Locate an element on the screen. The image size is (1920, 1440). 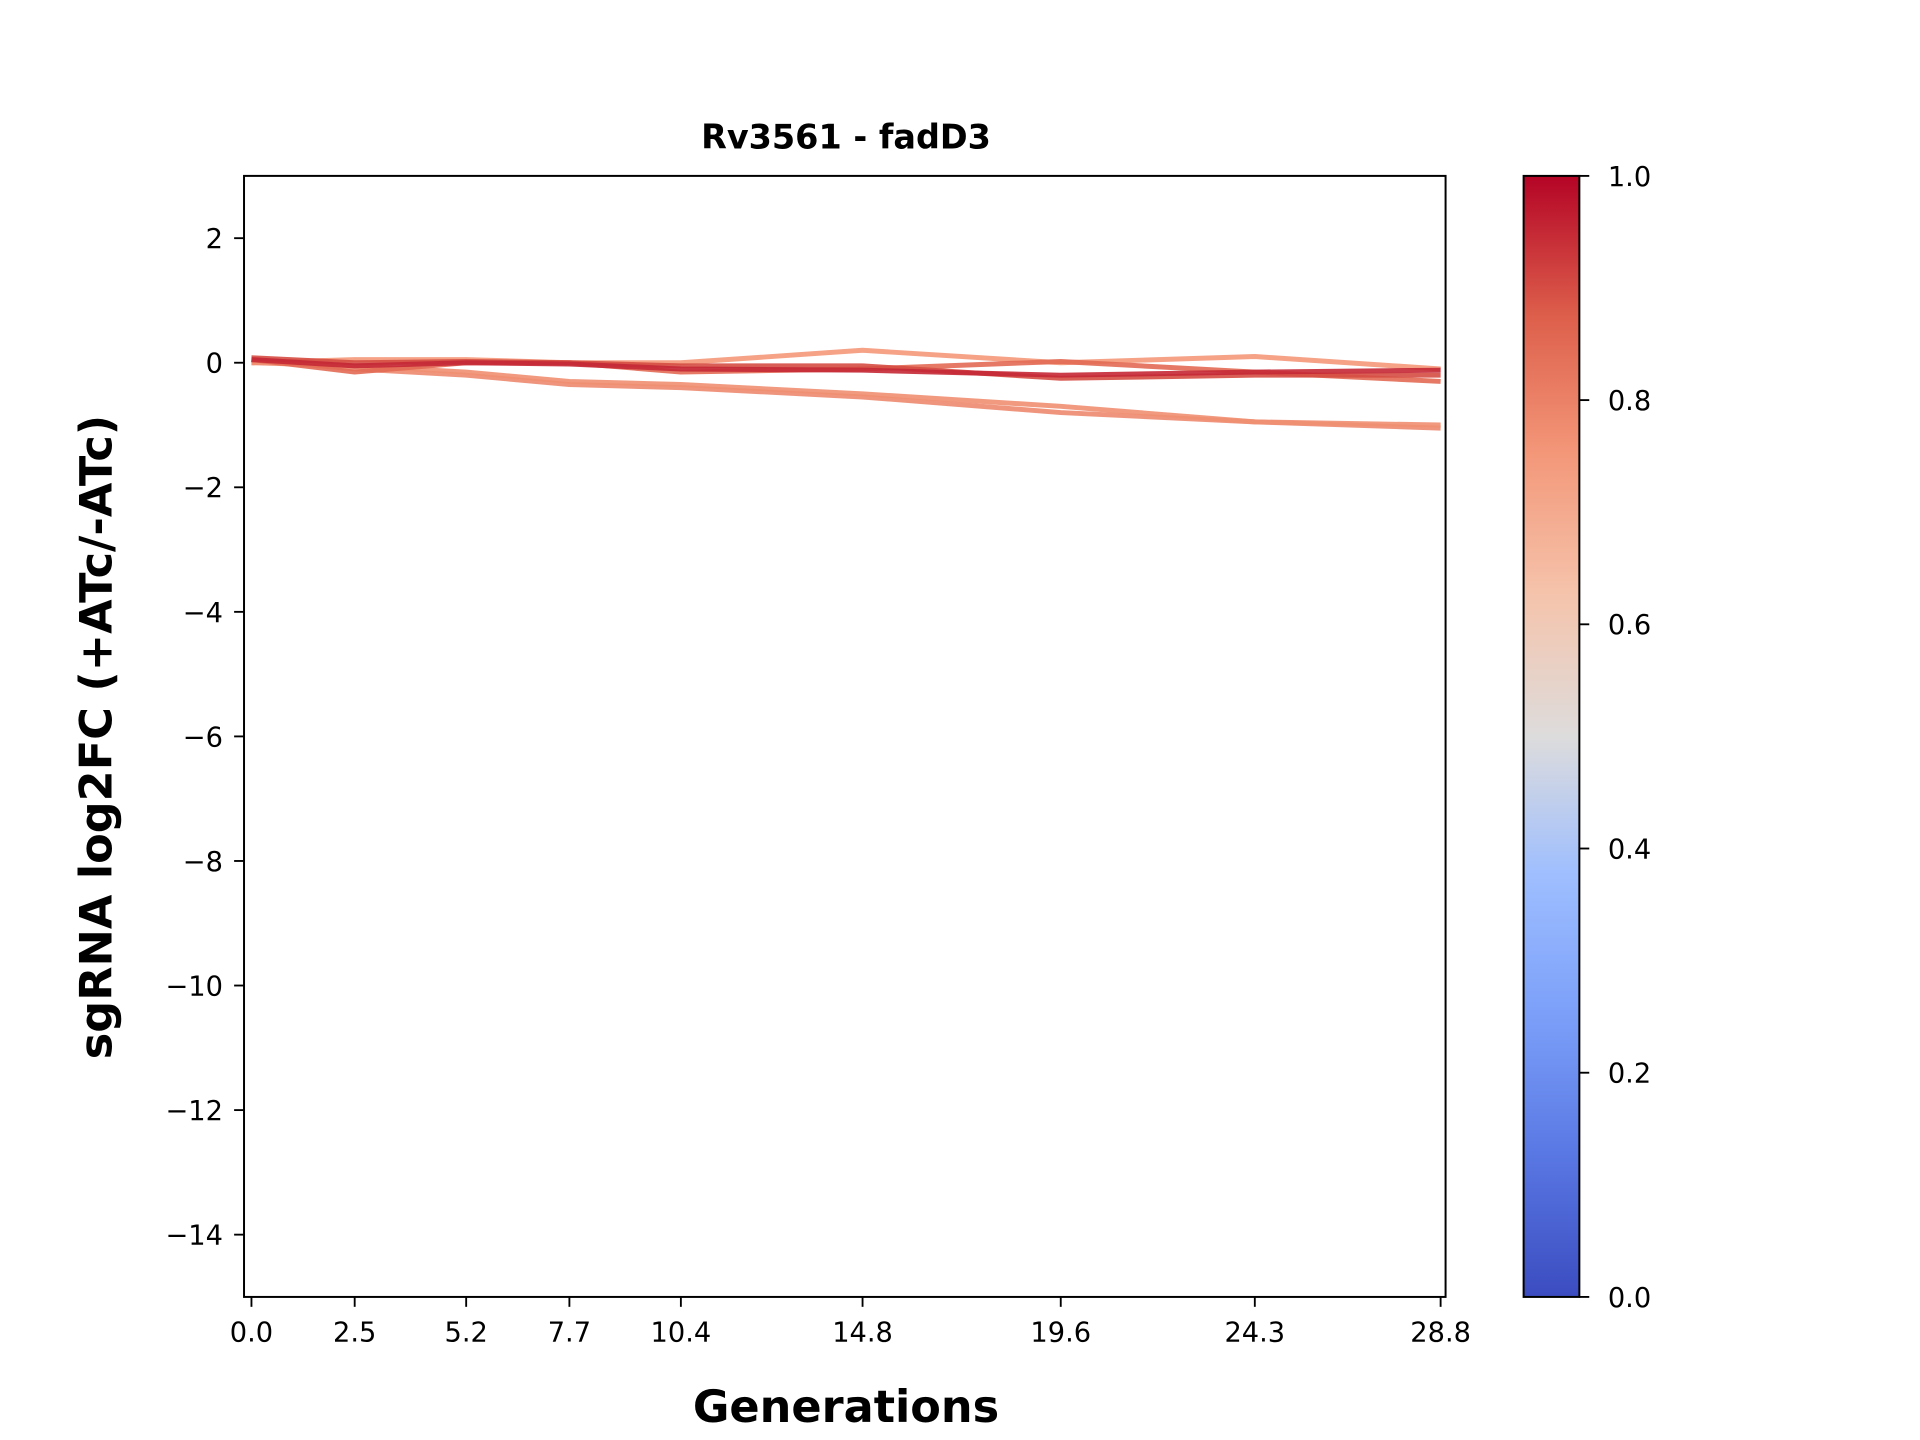
y-tick-label: −6 is located at coordinates (203, 737).